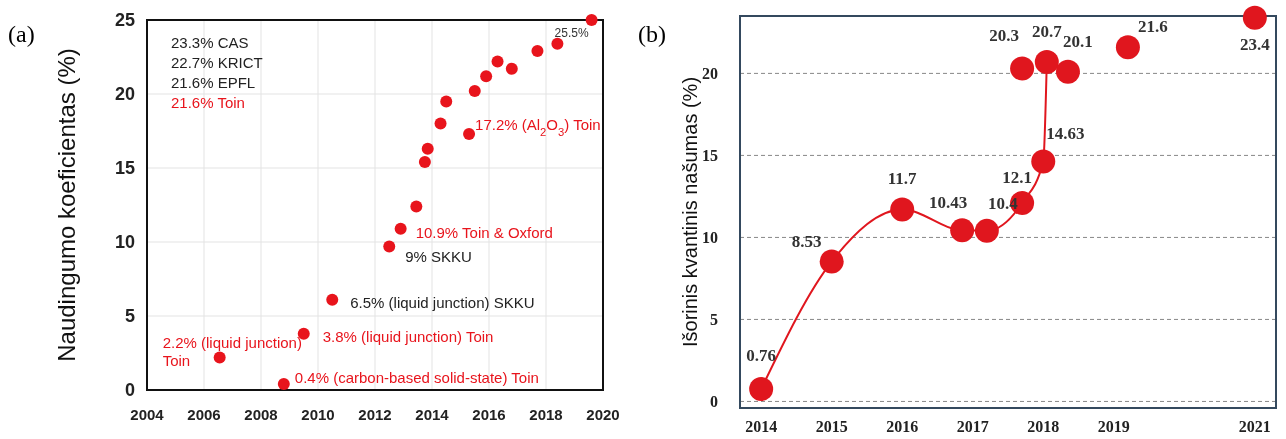  What do you see at coordinates (1078, 41) in the screenshot?
I see `data-label: 20.1` at bounding box center [1078, 41].